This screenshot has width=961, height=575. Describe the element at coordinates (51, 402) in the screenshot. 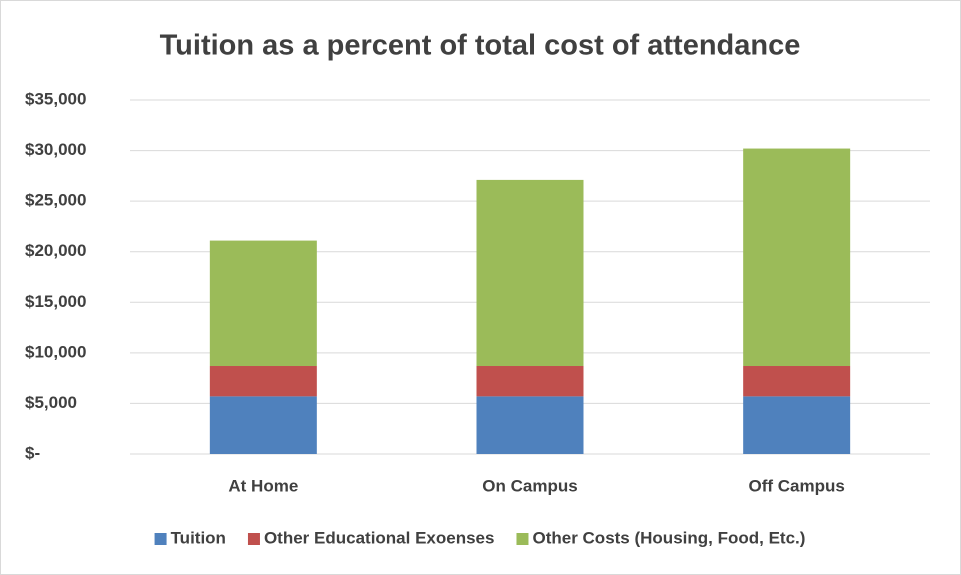

I see `y-tick-label: $5,000` at that location.